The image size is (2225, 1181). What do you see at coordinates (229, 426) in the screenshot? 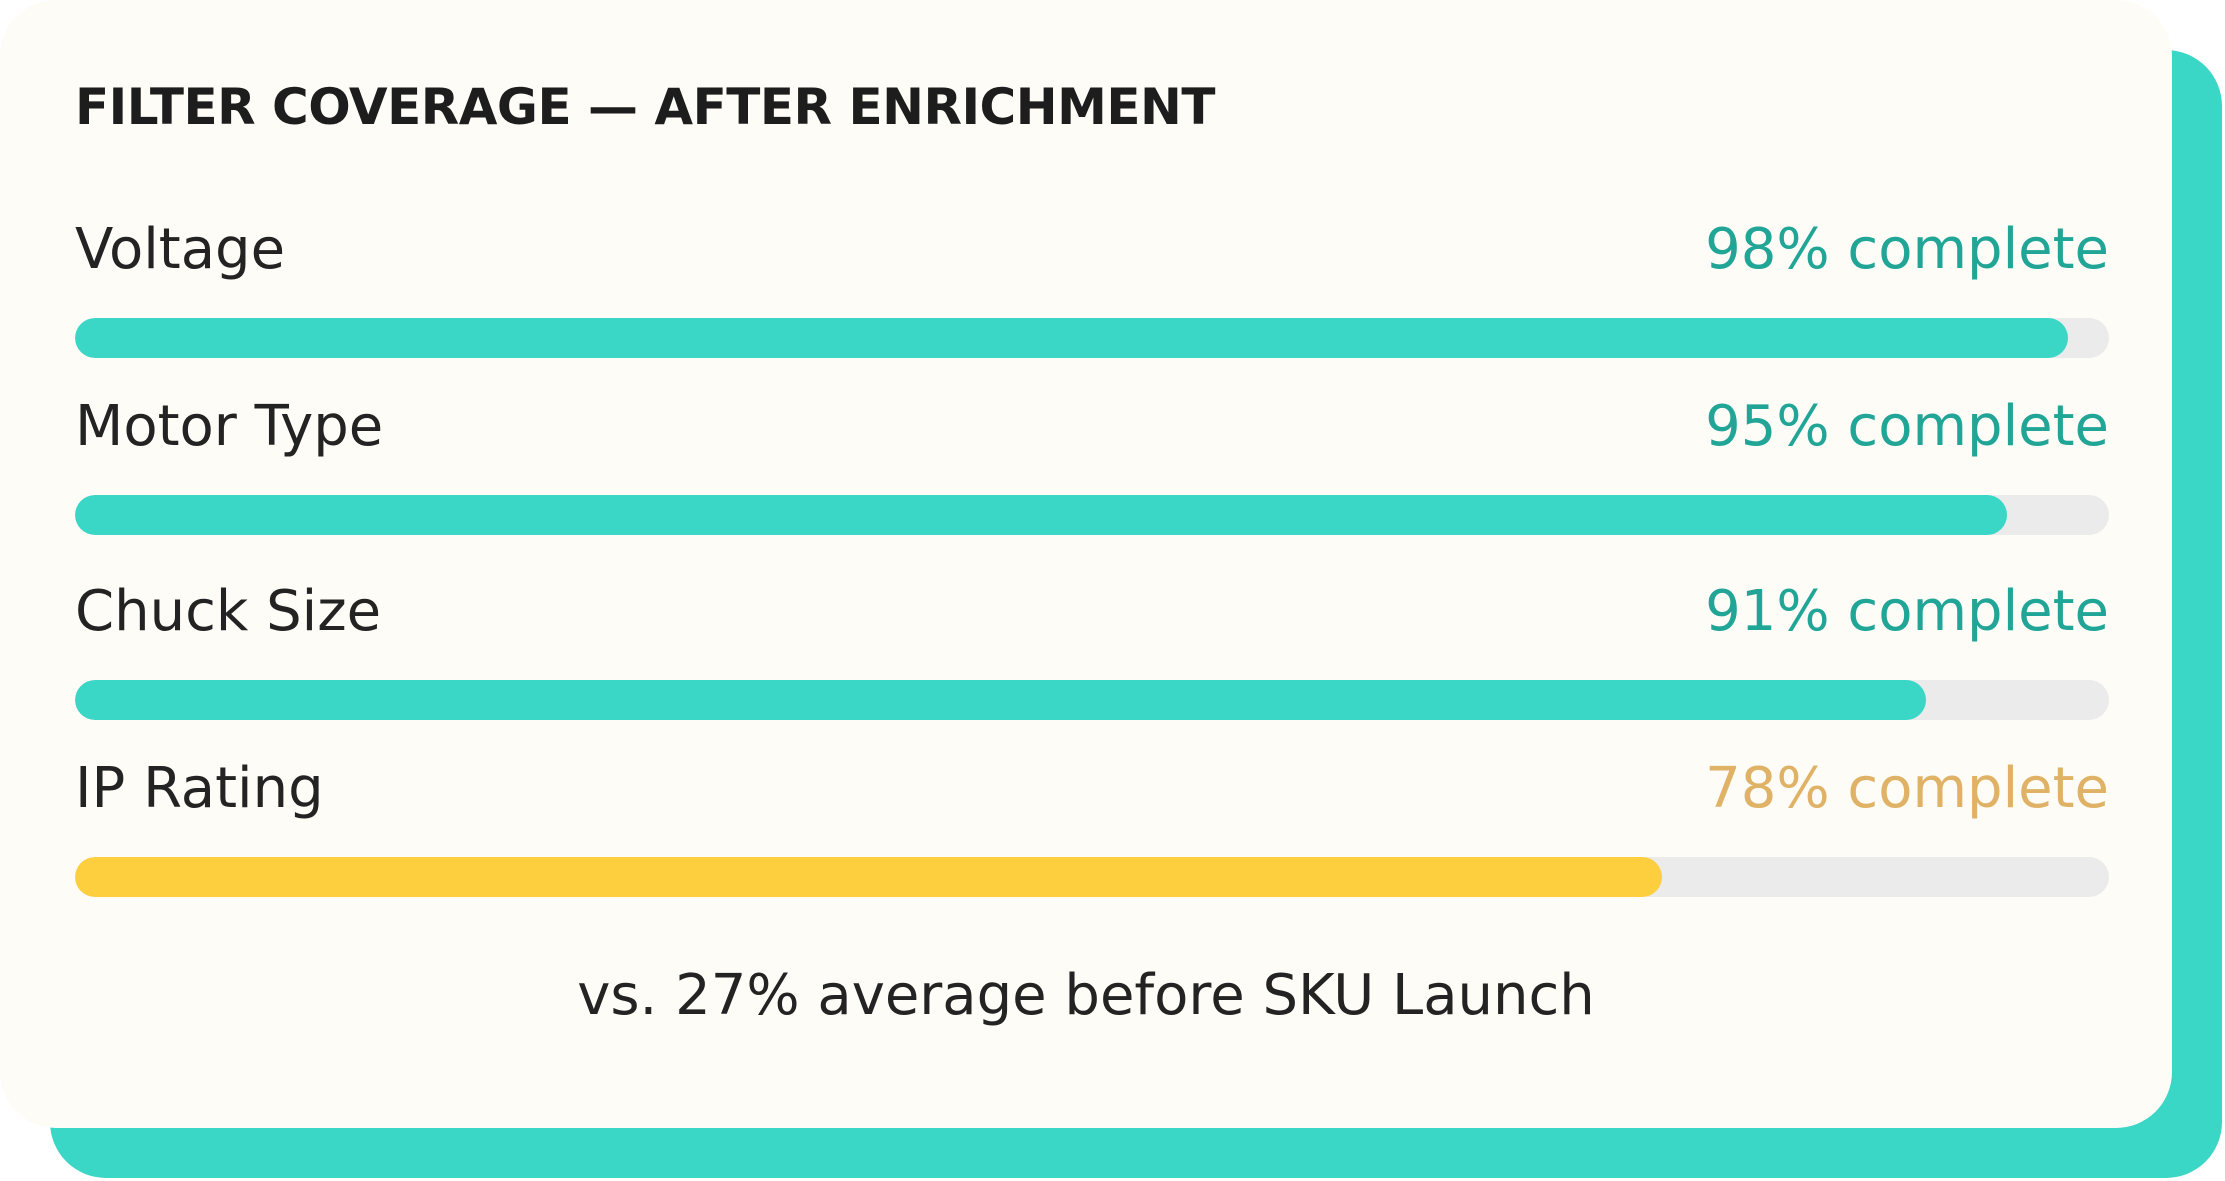
I see `metric-label: Motor Type` at bounding box center [229, 426].